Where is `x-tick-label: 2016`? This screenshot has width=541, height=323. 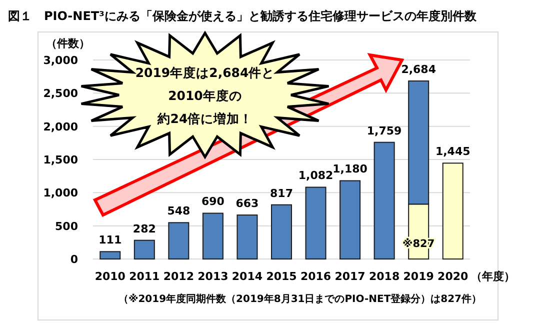
x-tick-label: 2016 is located at coordinates (316, 276).